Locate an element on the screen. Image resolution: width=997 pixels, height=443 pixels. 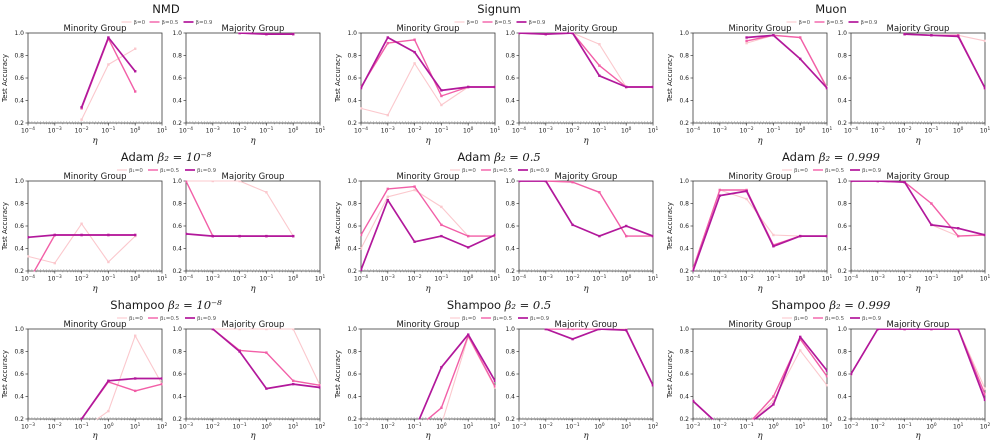
x-tick-label: 10¹ is located at coordinates (626, 426).